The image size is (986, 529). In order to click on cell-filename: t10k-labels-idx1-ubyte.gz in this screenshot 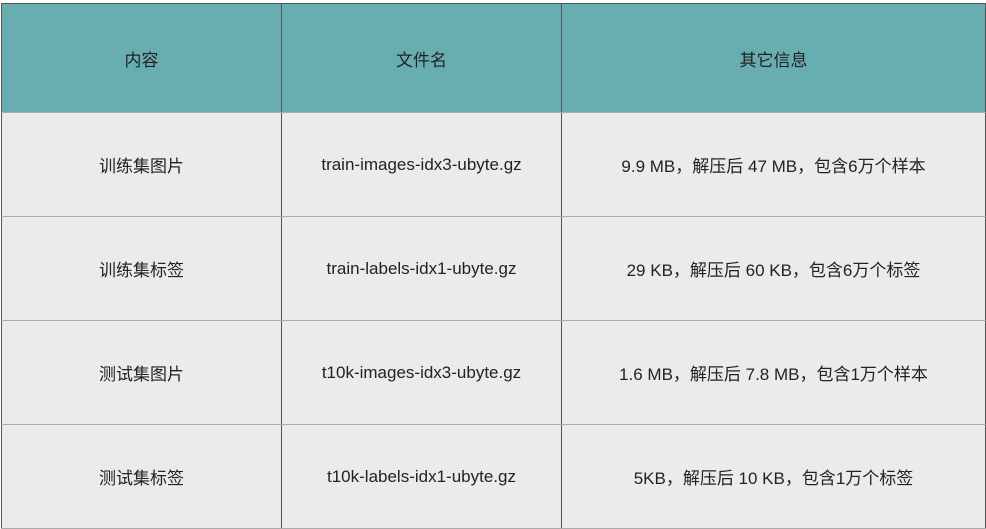, I will do `click(421, 476)`.